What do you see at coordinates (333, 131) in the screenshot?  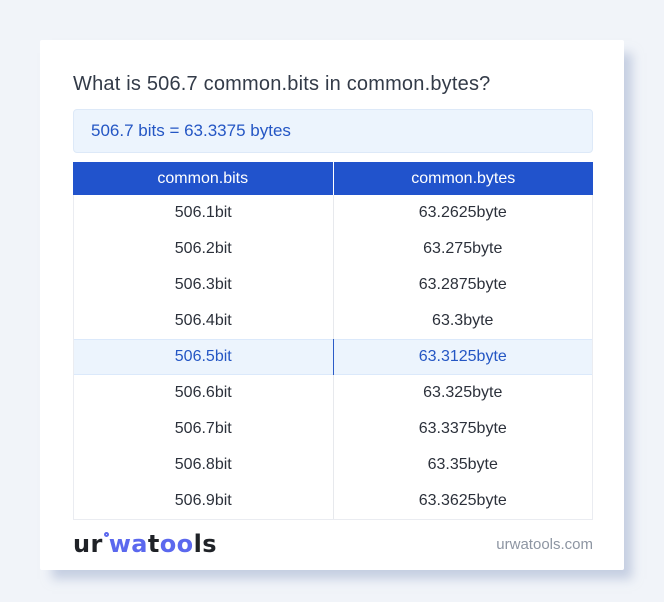 I see `conversion-result-banner: 506.7 bits = 63.3375 bytes` at bounding box center [333, 131].